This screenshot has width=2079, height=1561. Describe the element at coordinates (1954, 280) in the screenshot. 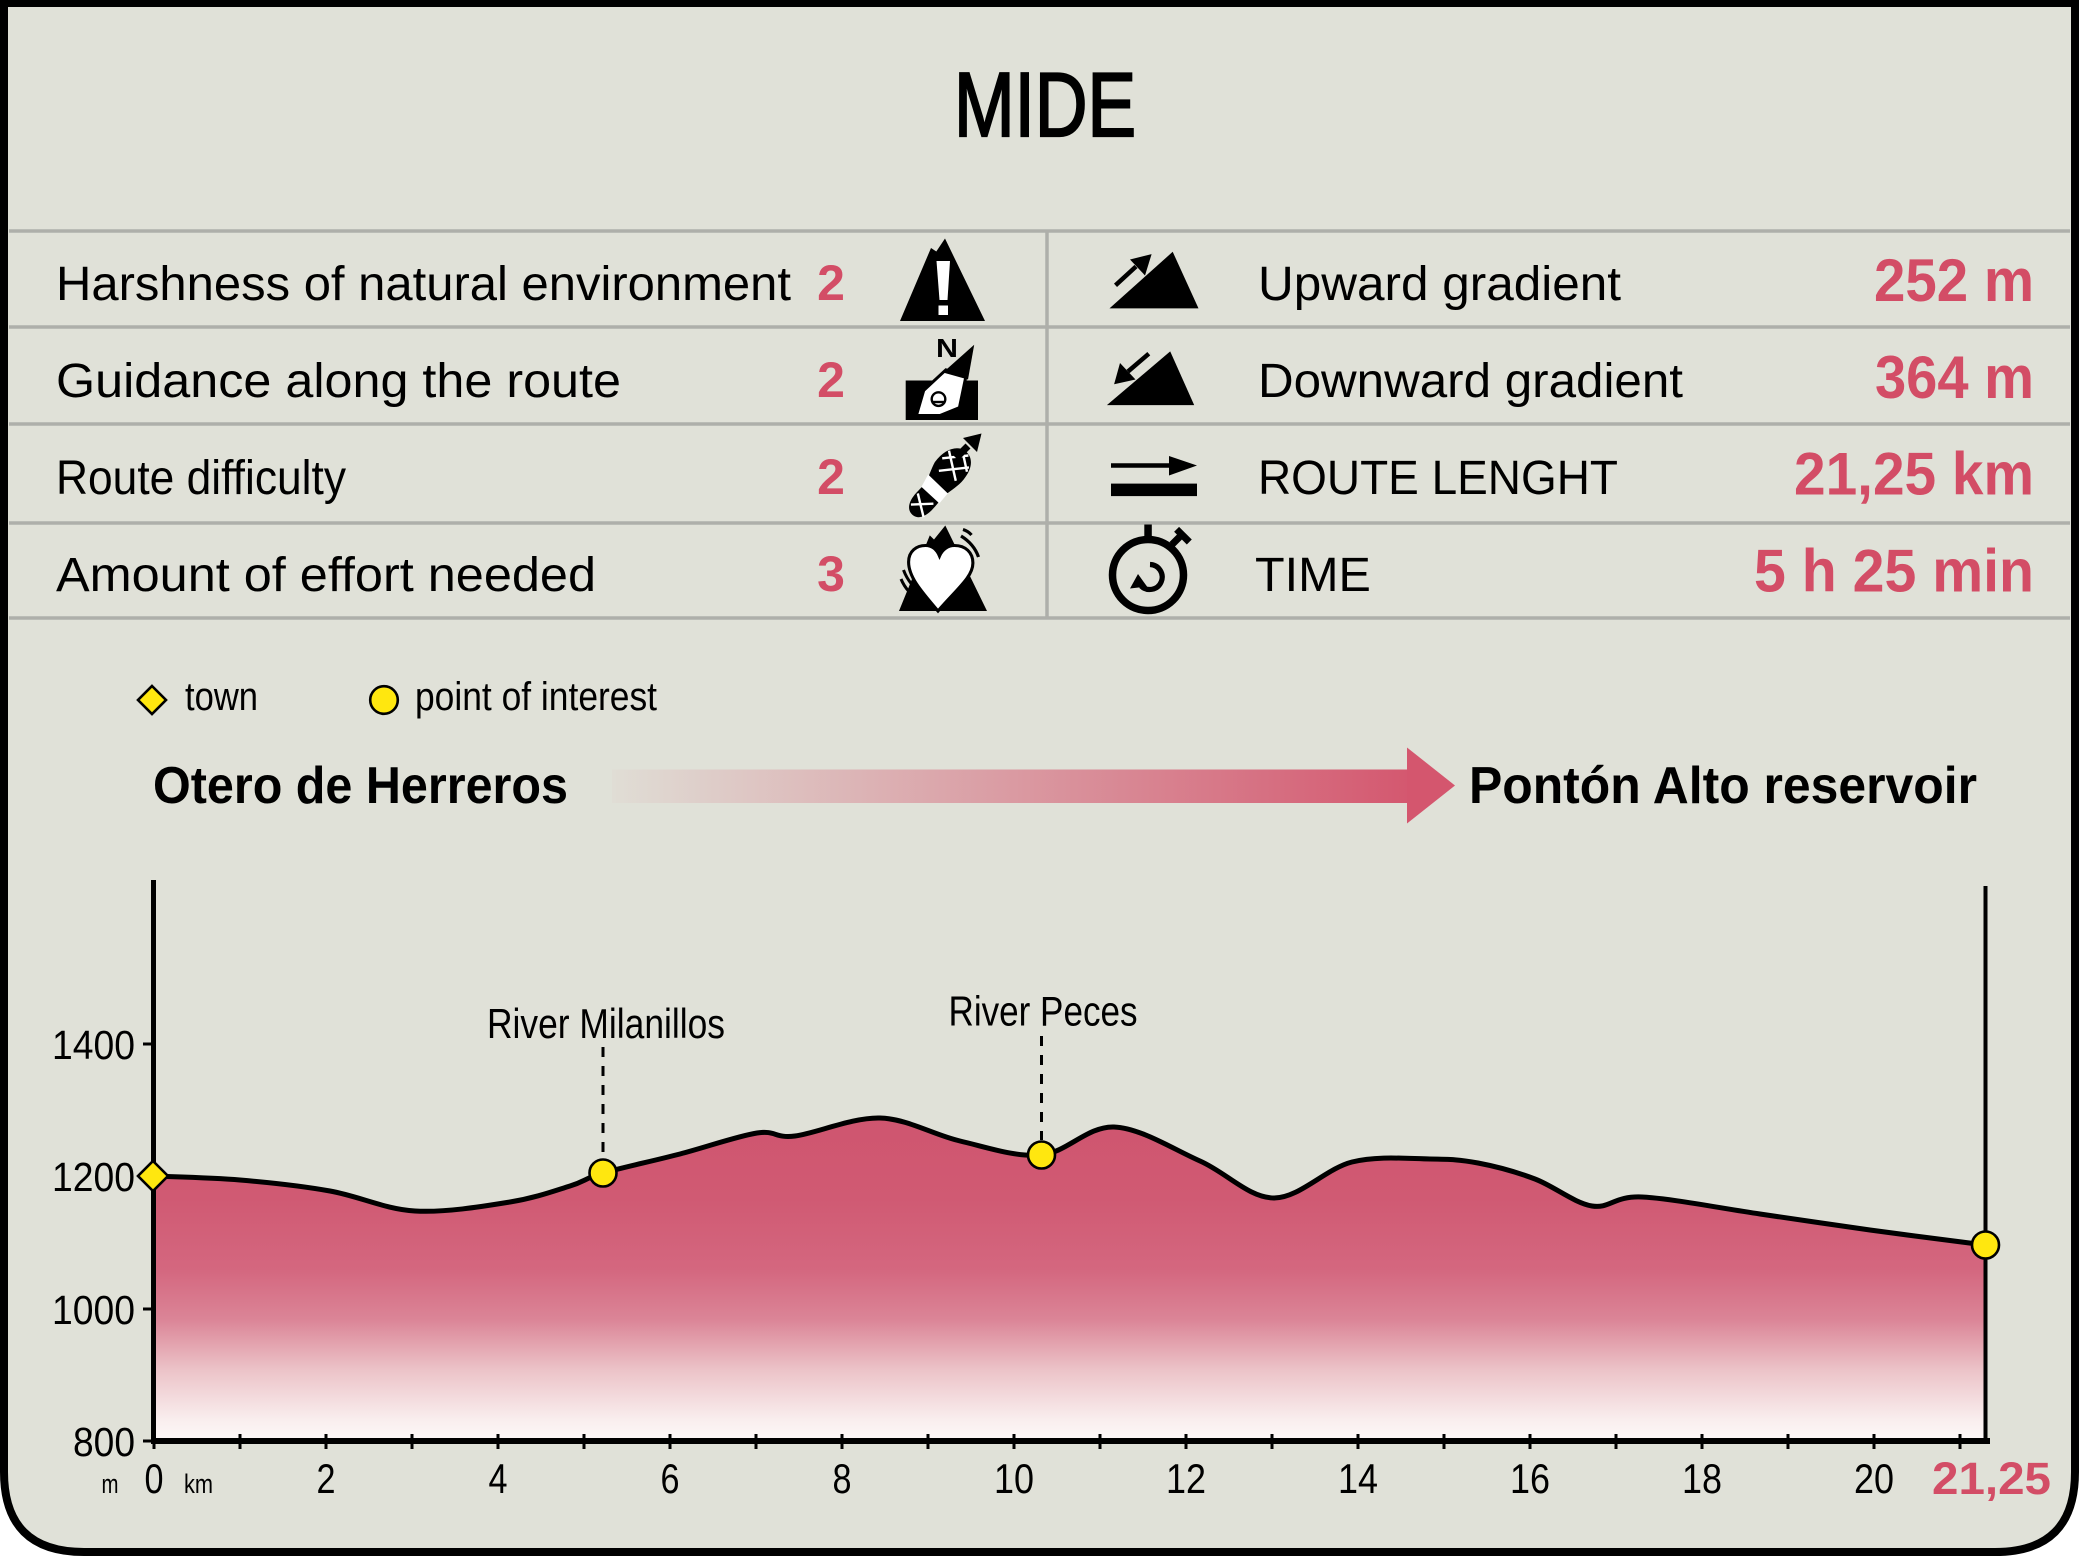

I see `svg-text: 252 m` at that location.